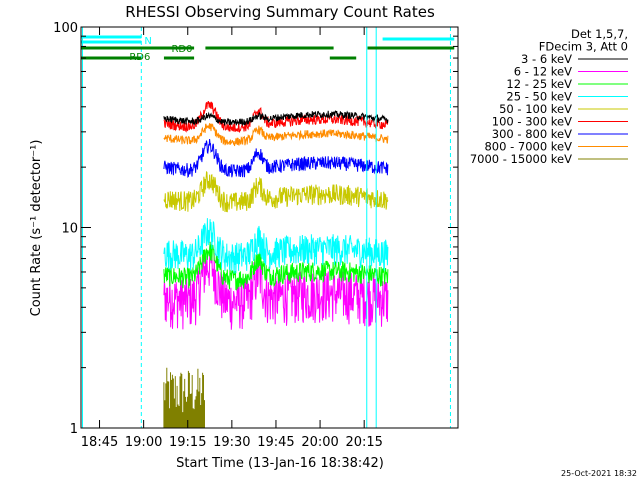  I want to click on legend-entry-3: 12 - 25 keV, so click(539, 84).